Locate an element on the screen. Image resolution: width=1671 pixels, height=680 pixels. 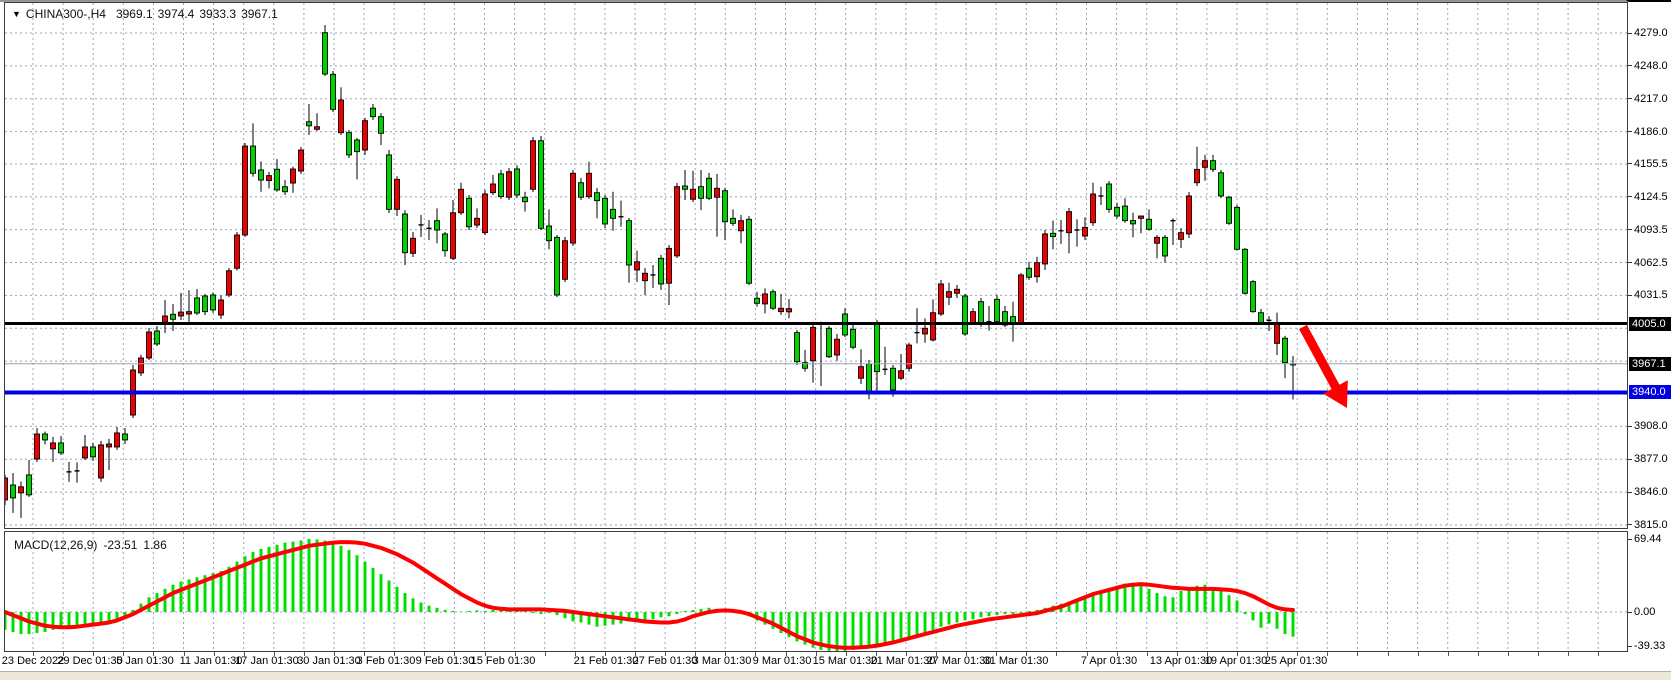
price-label: 4124.5 is located at coordinates (1651, 196).